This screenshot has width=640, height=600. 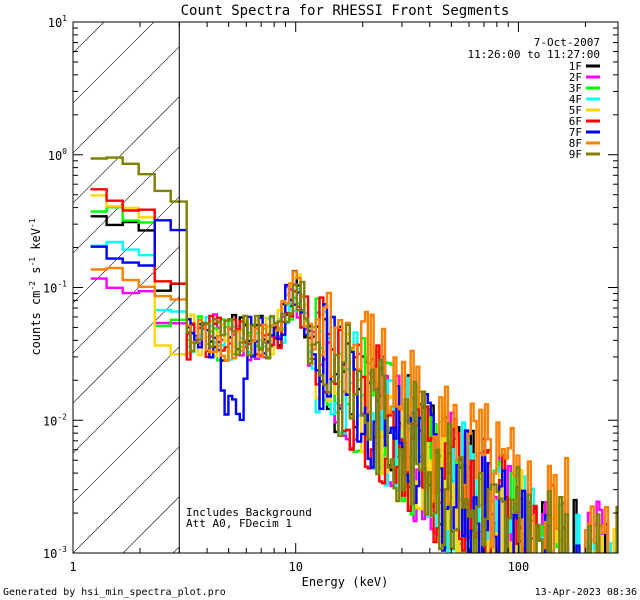 I want to click on background-note: Includes Background, so click(x=249, y=512).